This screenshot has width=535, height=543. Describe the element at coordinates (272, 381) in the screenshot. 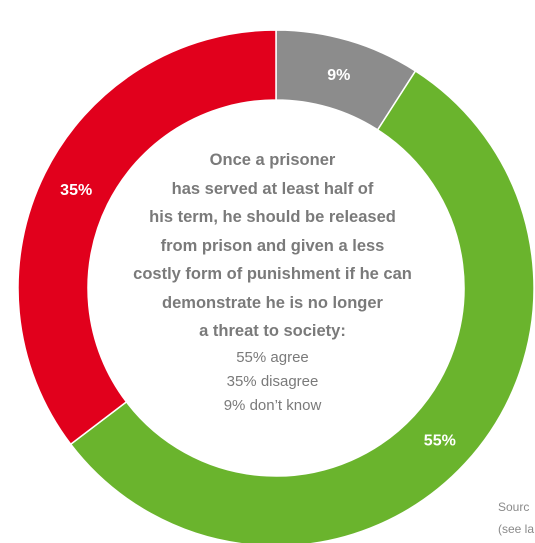

I see `stat-disagree: 35% disagree` at that location.